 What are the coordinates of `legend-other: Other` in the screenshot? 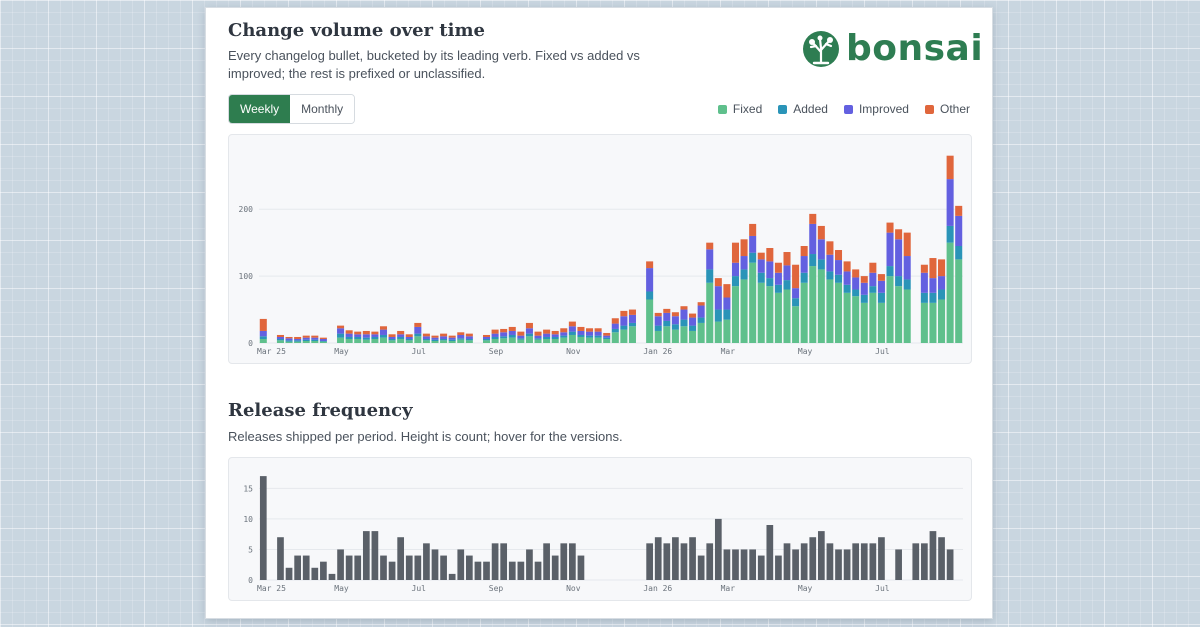 It's located at (947, 109).